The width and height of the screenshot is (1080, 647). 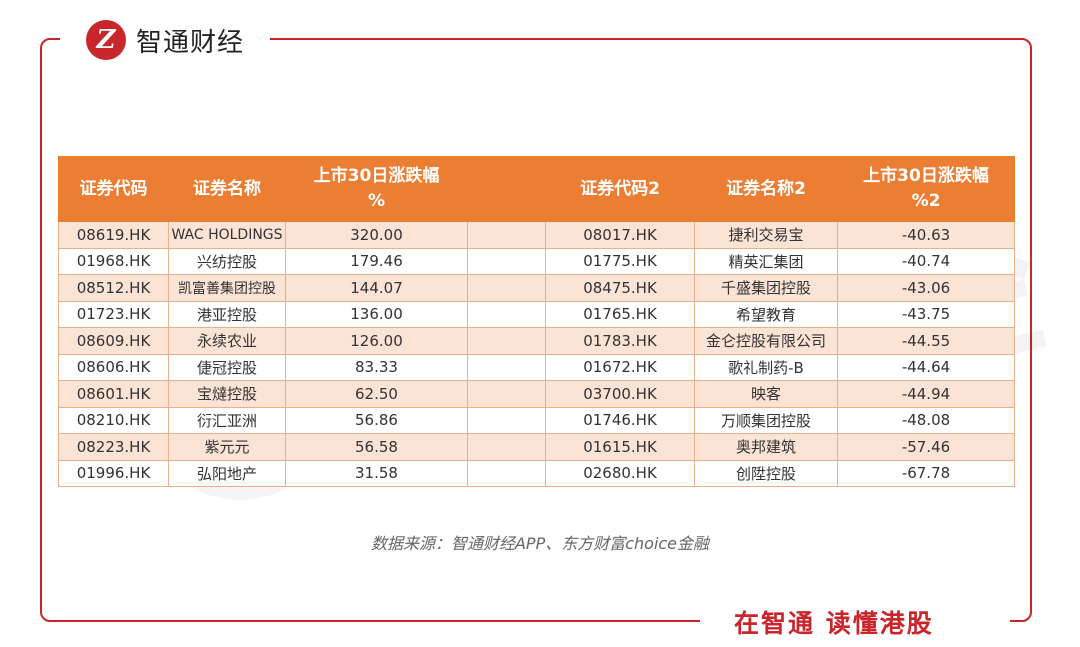 I want to click on cell-code-2: 03700.HK, so click(x=620, y=394).